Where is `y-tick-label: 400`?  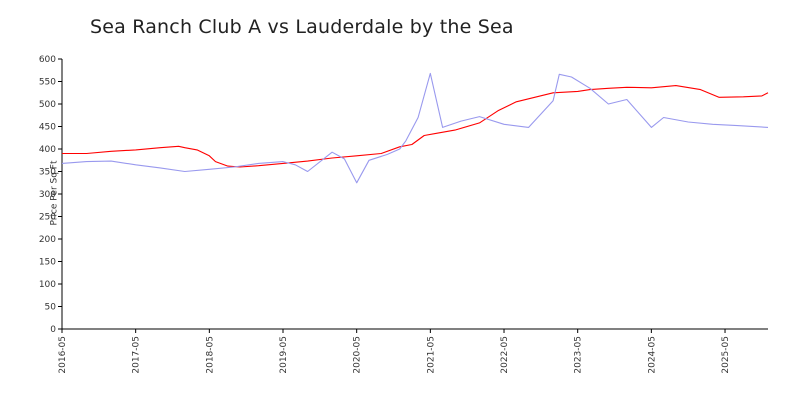 y-tick-label: 400 is located at coordinates (47, 150).